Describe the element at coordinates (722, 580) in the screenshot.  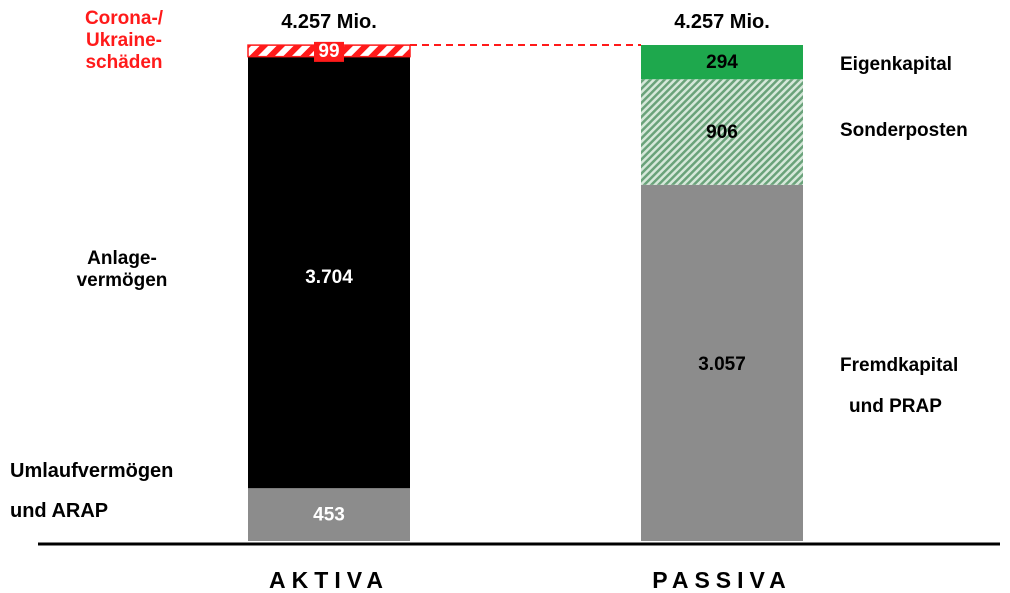
I see `category-label: PASSIVA` at that location.